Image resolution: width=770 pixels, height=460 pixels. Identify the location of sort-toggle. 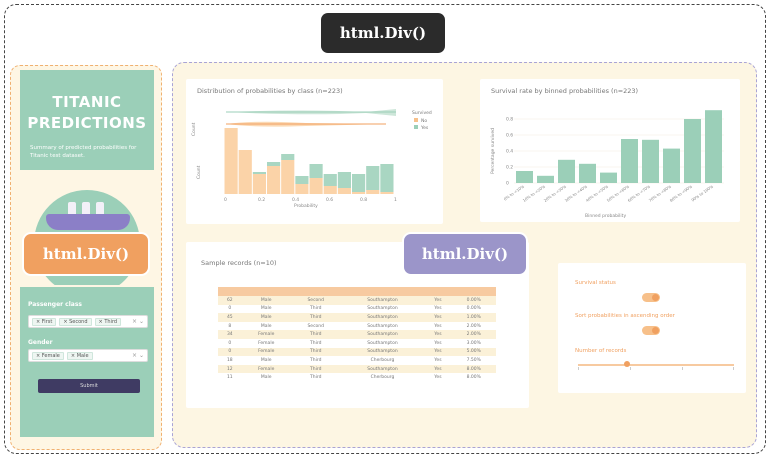
(651, 330).